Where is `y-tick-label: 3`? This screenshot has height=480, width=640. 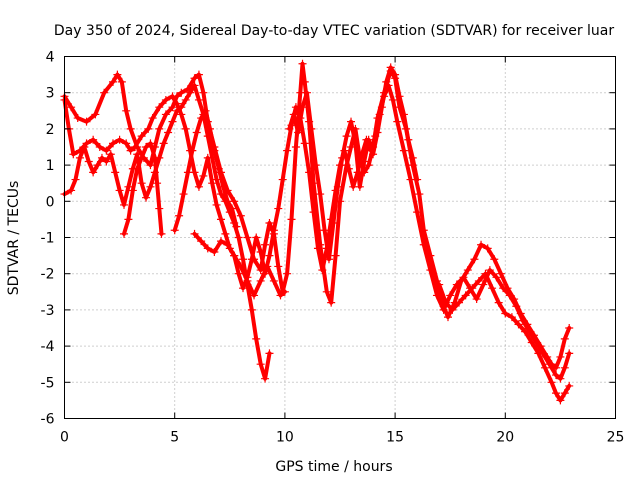 y-tick-label: 3 is located at coordinates (50, 94).